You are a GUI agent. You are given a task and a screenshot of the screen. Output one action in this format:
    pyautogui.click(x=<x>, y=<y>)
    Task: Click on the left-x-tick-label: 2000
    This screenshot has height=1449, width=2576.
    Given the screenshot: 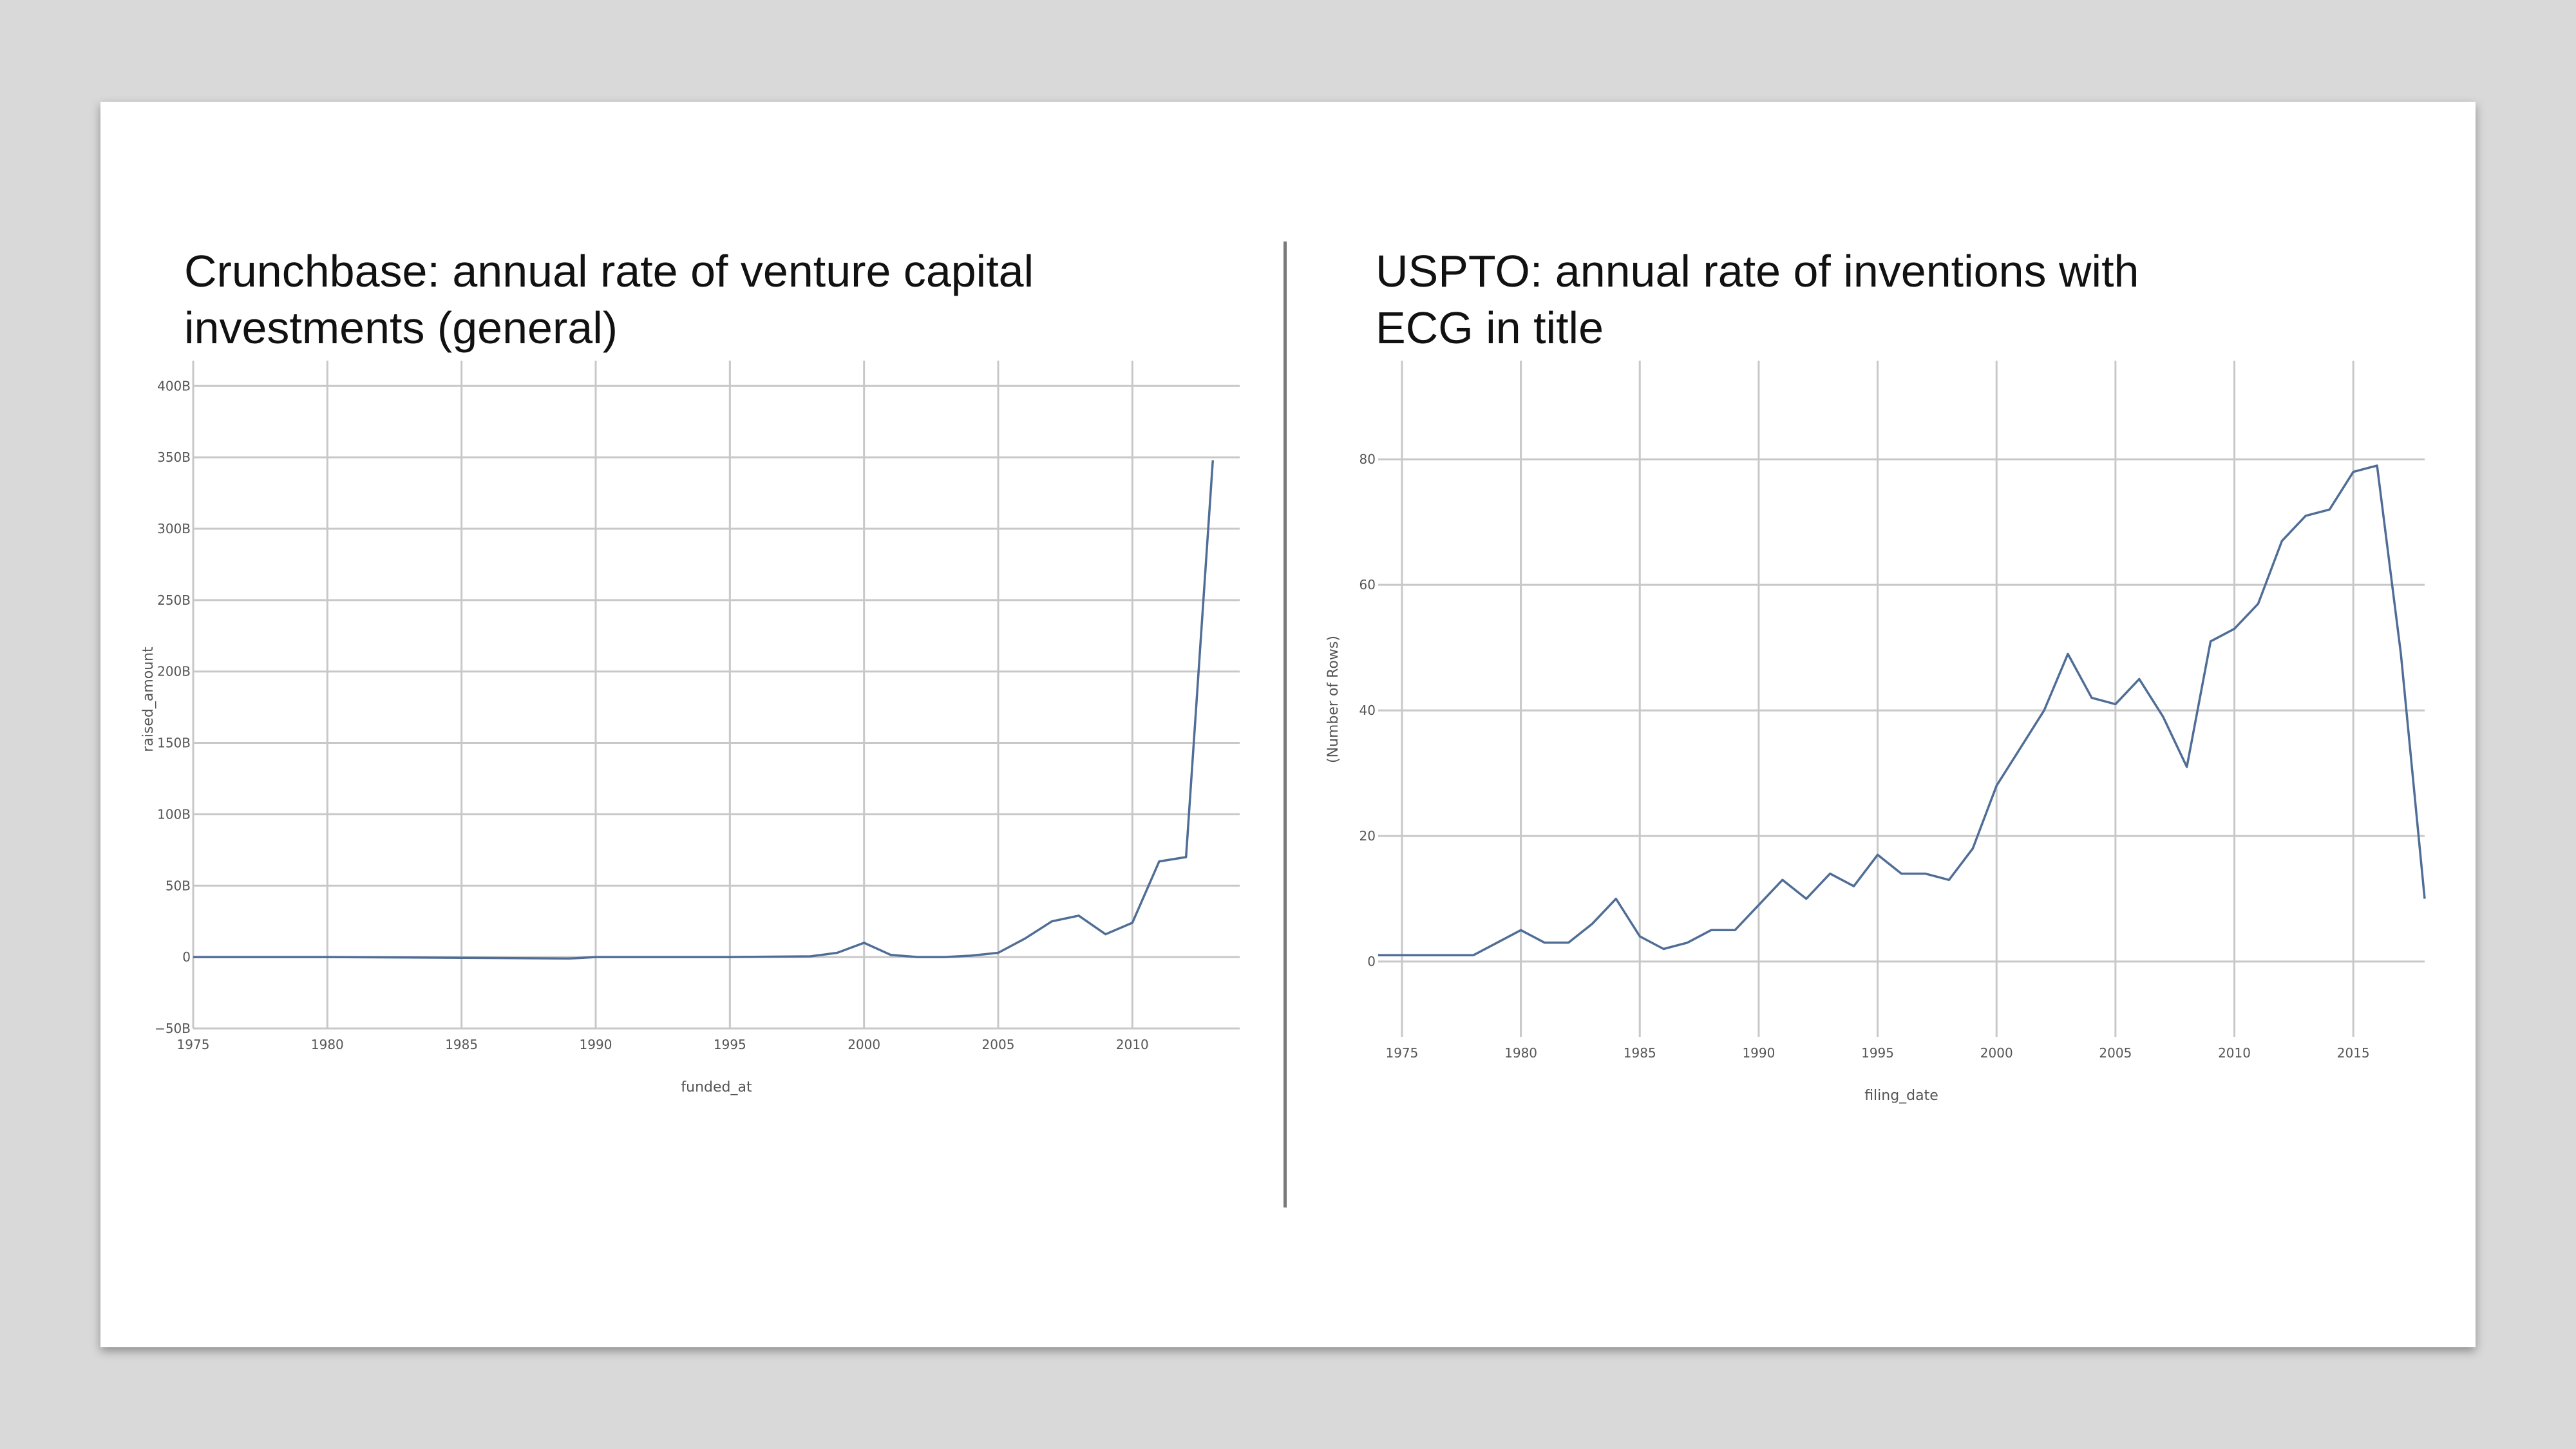 What is the action you would take?
    pyautogui.click(x=864, y=1044)
    